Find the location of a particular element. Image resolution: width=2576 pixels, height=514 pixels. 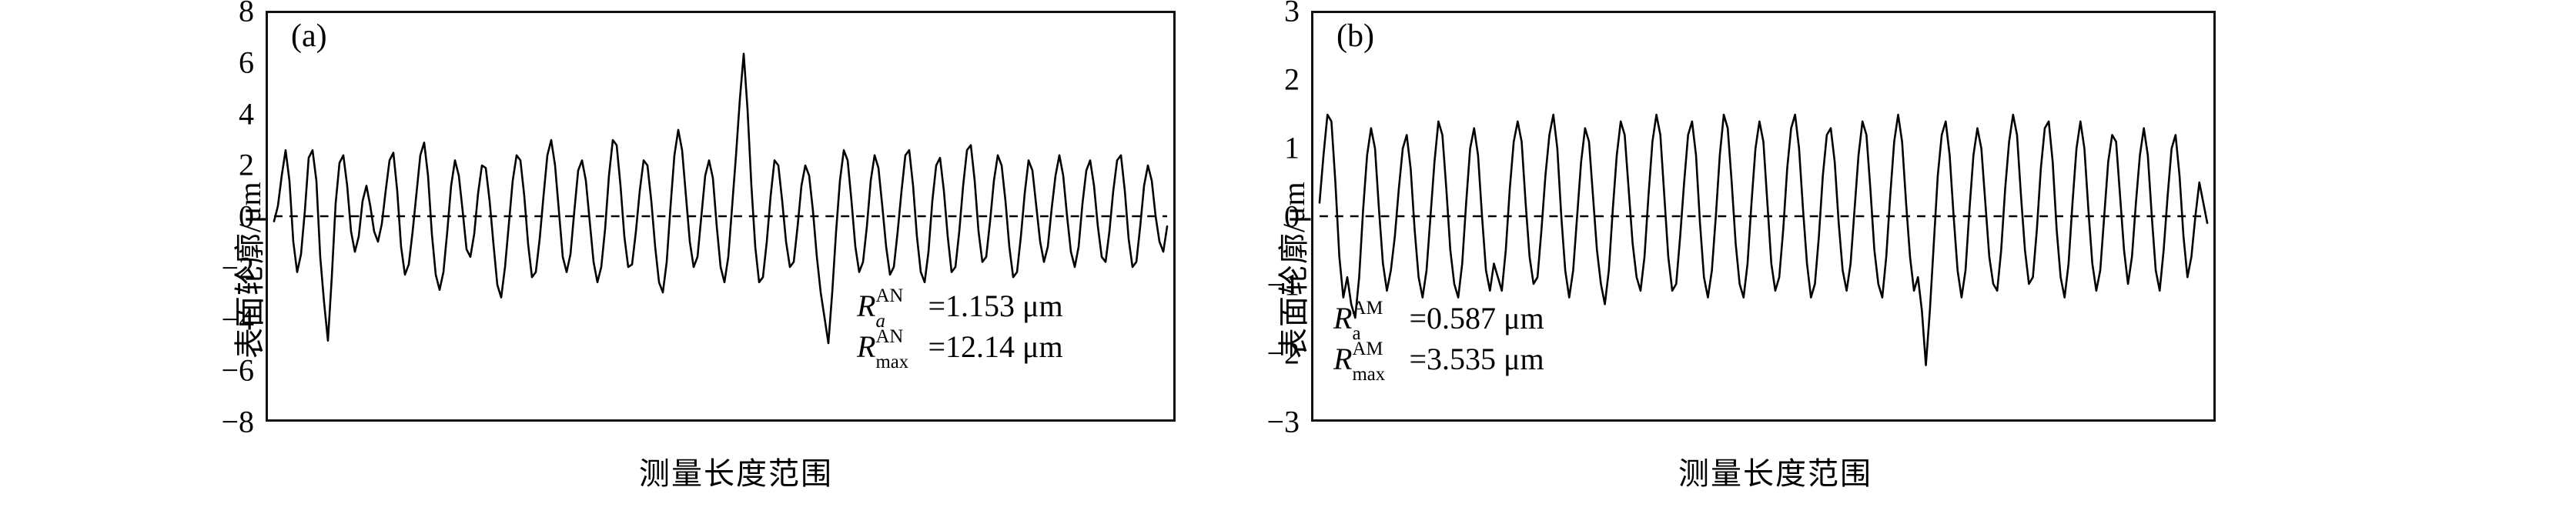

panel-b-annotation-ra: R AM a =0.587 μm is located at coordinates (1439, 321).